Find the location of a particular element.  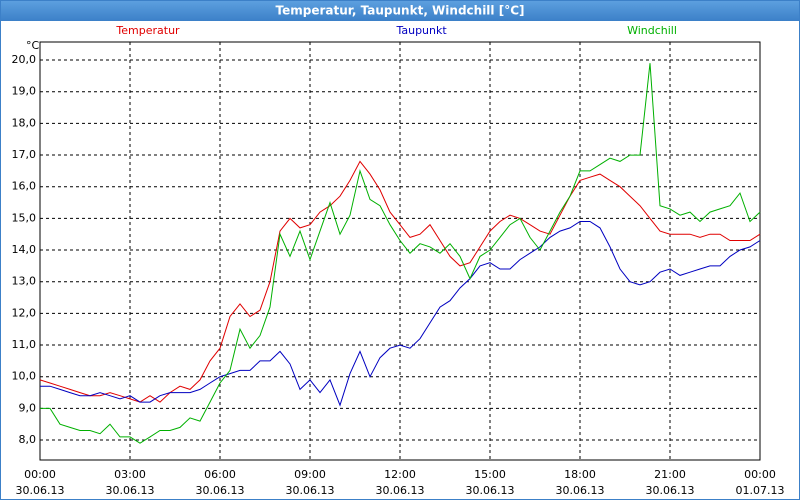

x-tick-date: 01.07.13 is located at coordinates (760, 490).